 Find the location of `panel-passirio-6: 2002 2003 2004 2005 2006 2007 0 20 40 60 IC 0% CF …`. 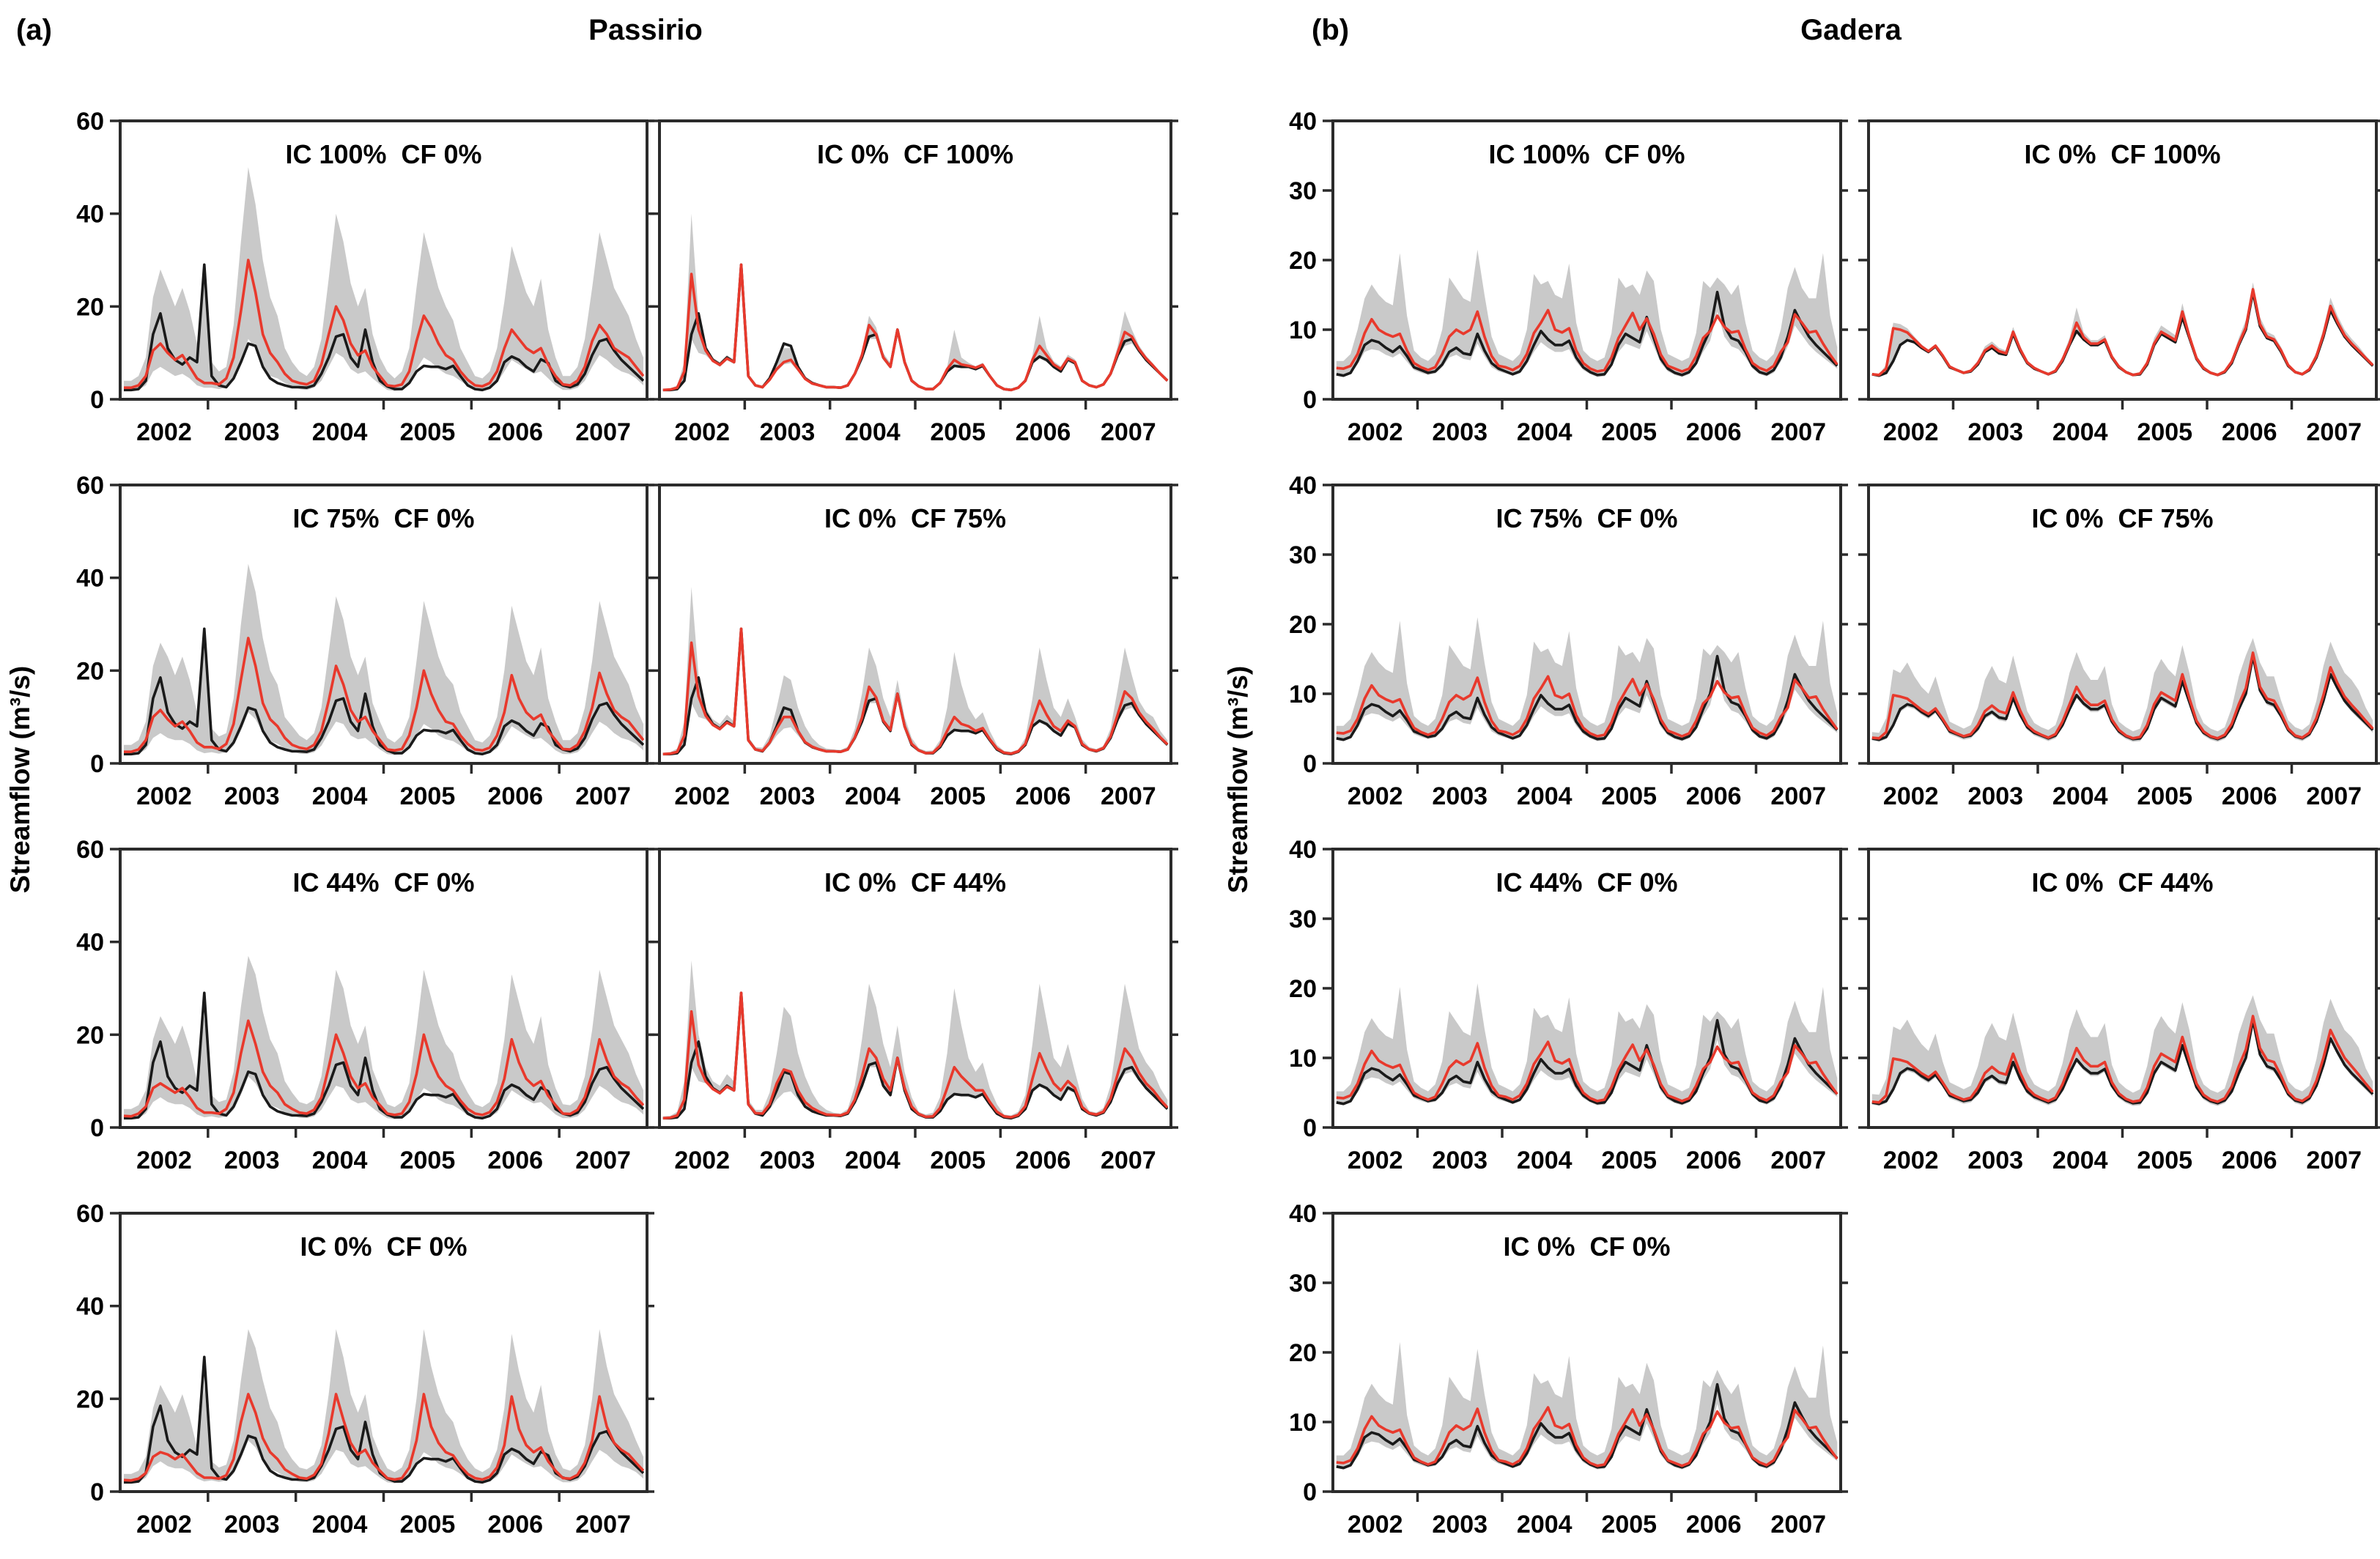

panel-passirio-6: 2002 2003 2004 2005 2006 2007 0 20 40 60 IC 0% CF … is located at coordinates (365, 1369).